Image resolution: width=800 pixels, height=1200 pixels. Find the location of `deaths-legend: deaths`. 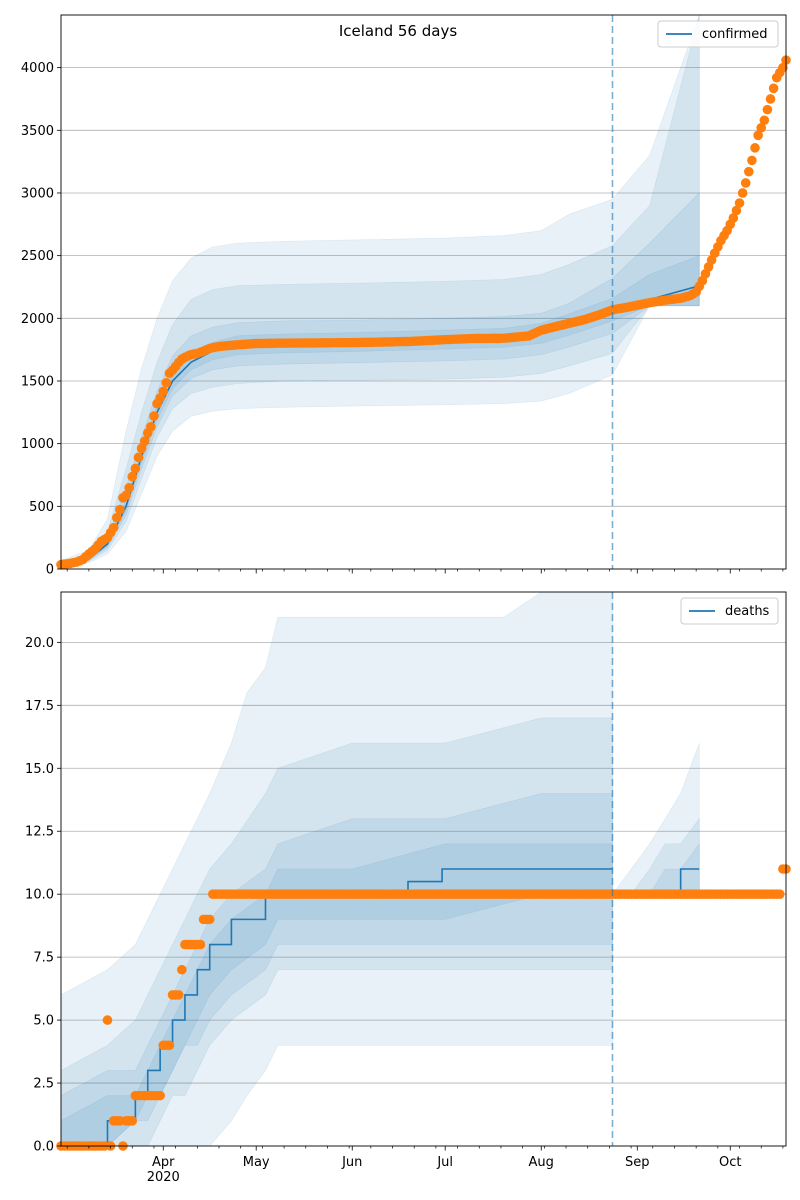

deaths-legend: deaths is located at coordinates (729, 611).